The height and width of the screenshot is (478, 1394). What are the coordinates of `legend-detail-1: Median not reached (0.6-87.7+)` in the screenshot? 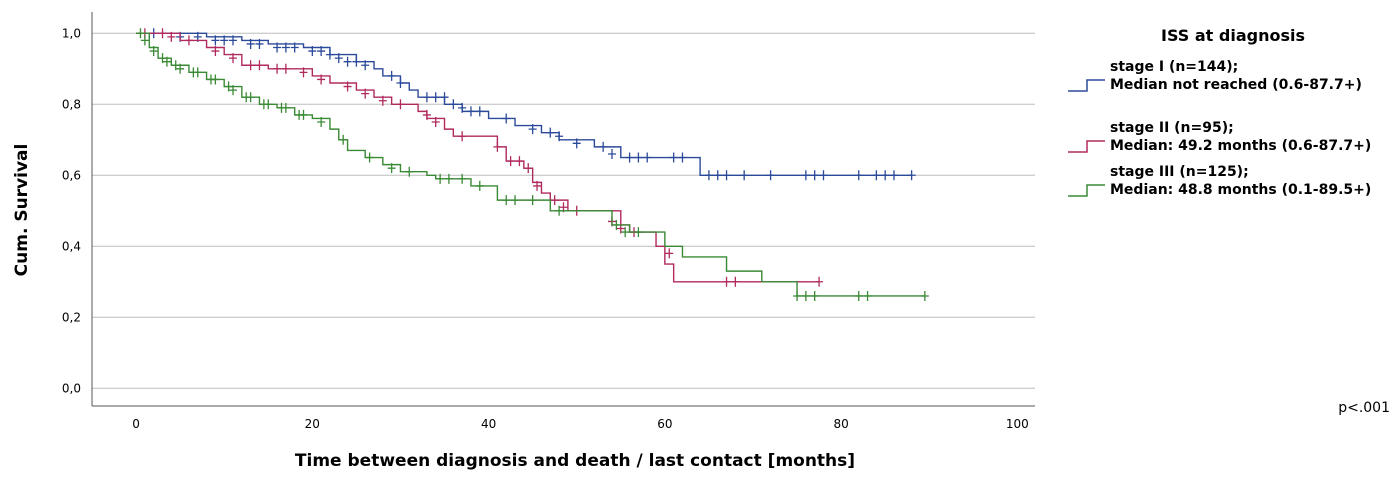 It's located at (1236, 85).